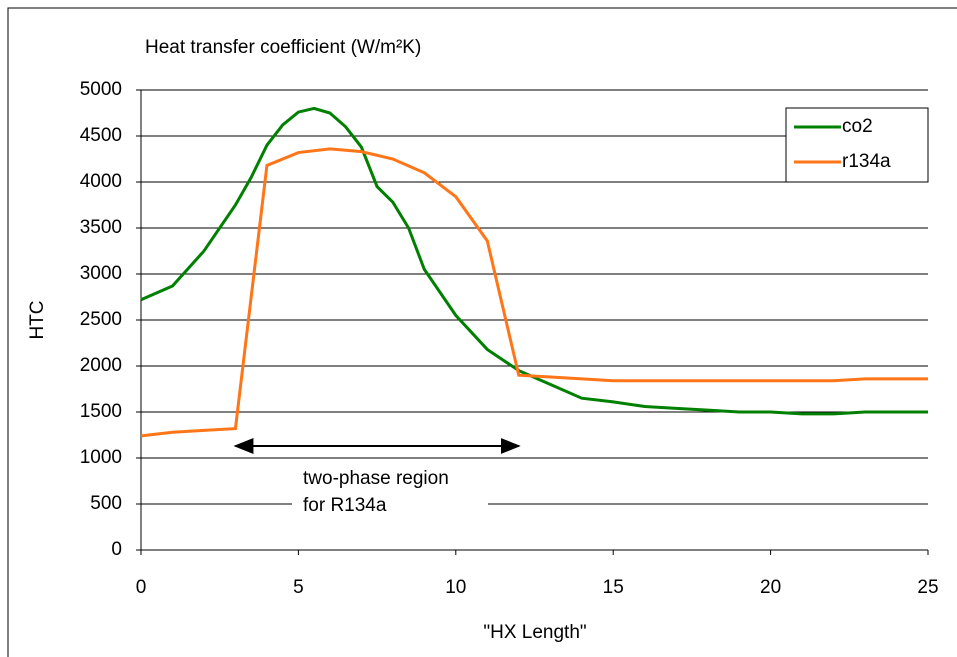 Image resolution: width=957 pixels, height=657 pixels. What do you see at coordinates (298, 587) in the screenshot?
I see `x-tick-label: 5` at bounding box center [298, 587].